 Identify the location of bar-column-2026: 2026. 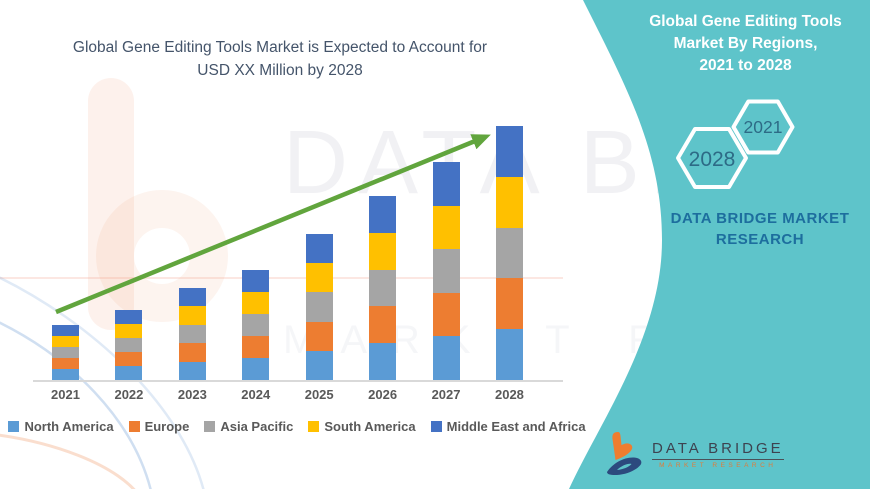
(382, 261).